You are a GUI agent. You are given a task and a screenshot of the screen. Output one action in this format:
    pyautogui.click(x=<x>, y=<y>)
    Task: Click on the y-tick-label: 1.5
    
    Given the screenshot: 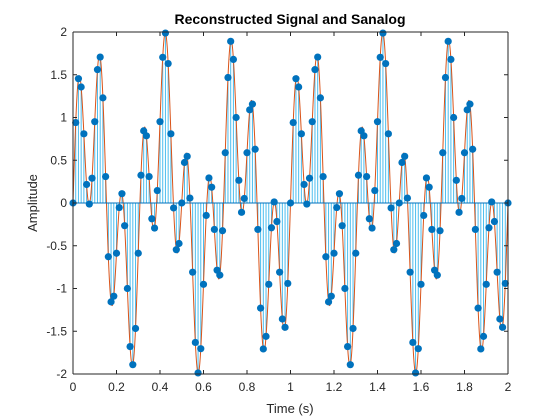 What is the action you would take?
    pyautogui.click(x=58, y=75)
    